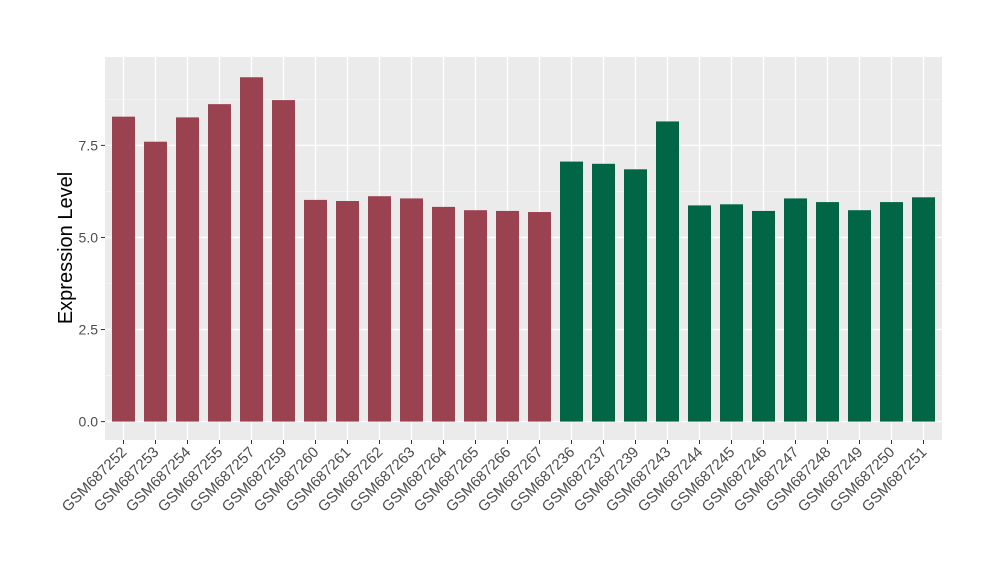 This screenshot has height=585, width=1000. What do you see at coordinates (89, 422) in the screenshot?
I see `y-tick-label: 0.0` at bounding box center [89, 422].